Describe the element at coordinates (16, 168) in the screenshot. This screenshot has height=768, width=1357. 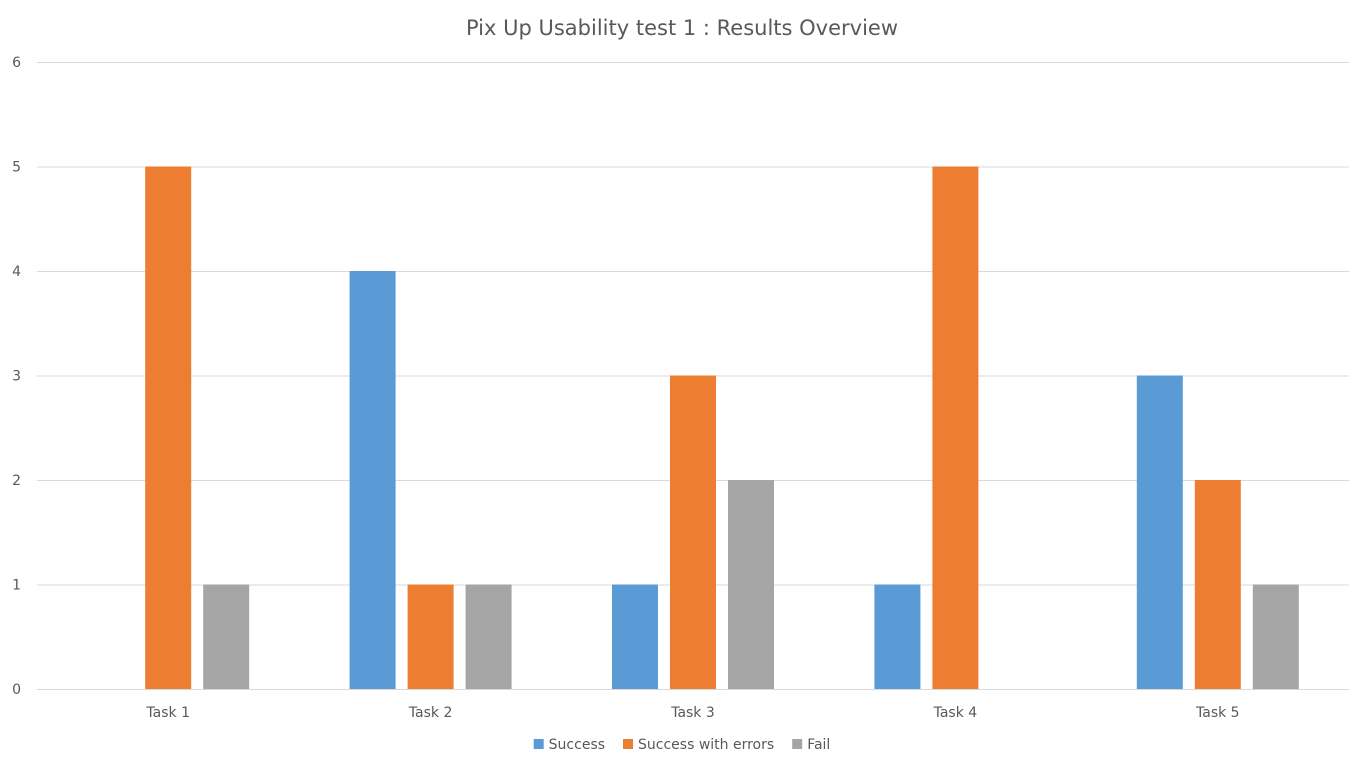
I see `y-tick-label: 5` at that location.